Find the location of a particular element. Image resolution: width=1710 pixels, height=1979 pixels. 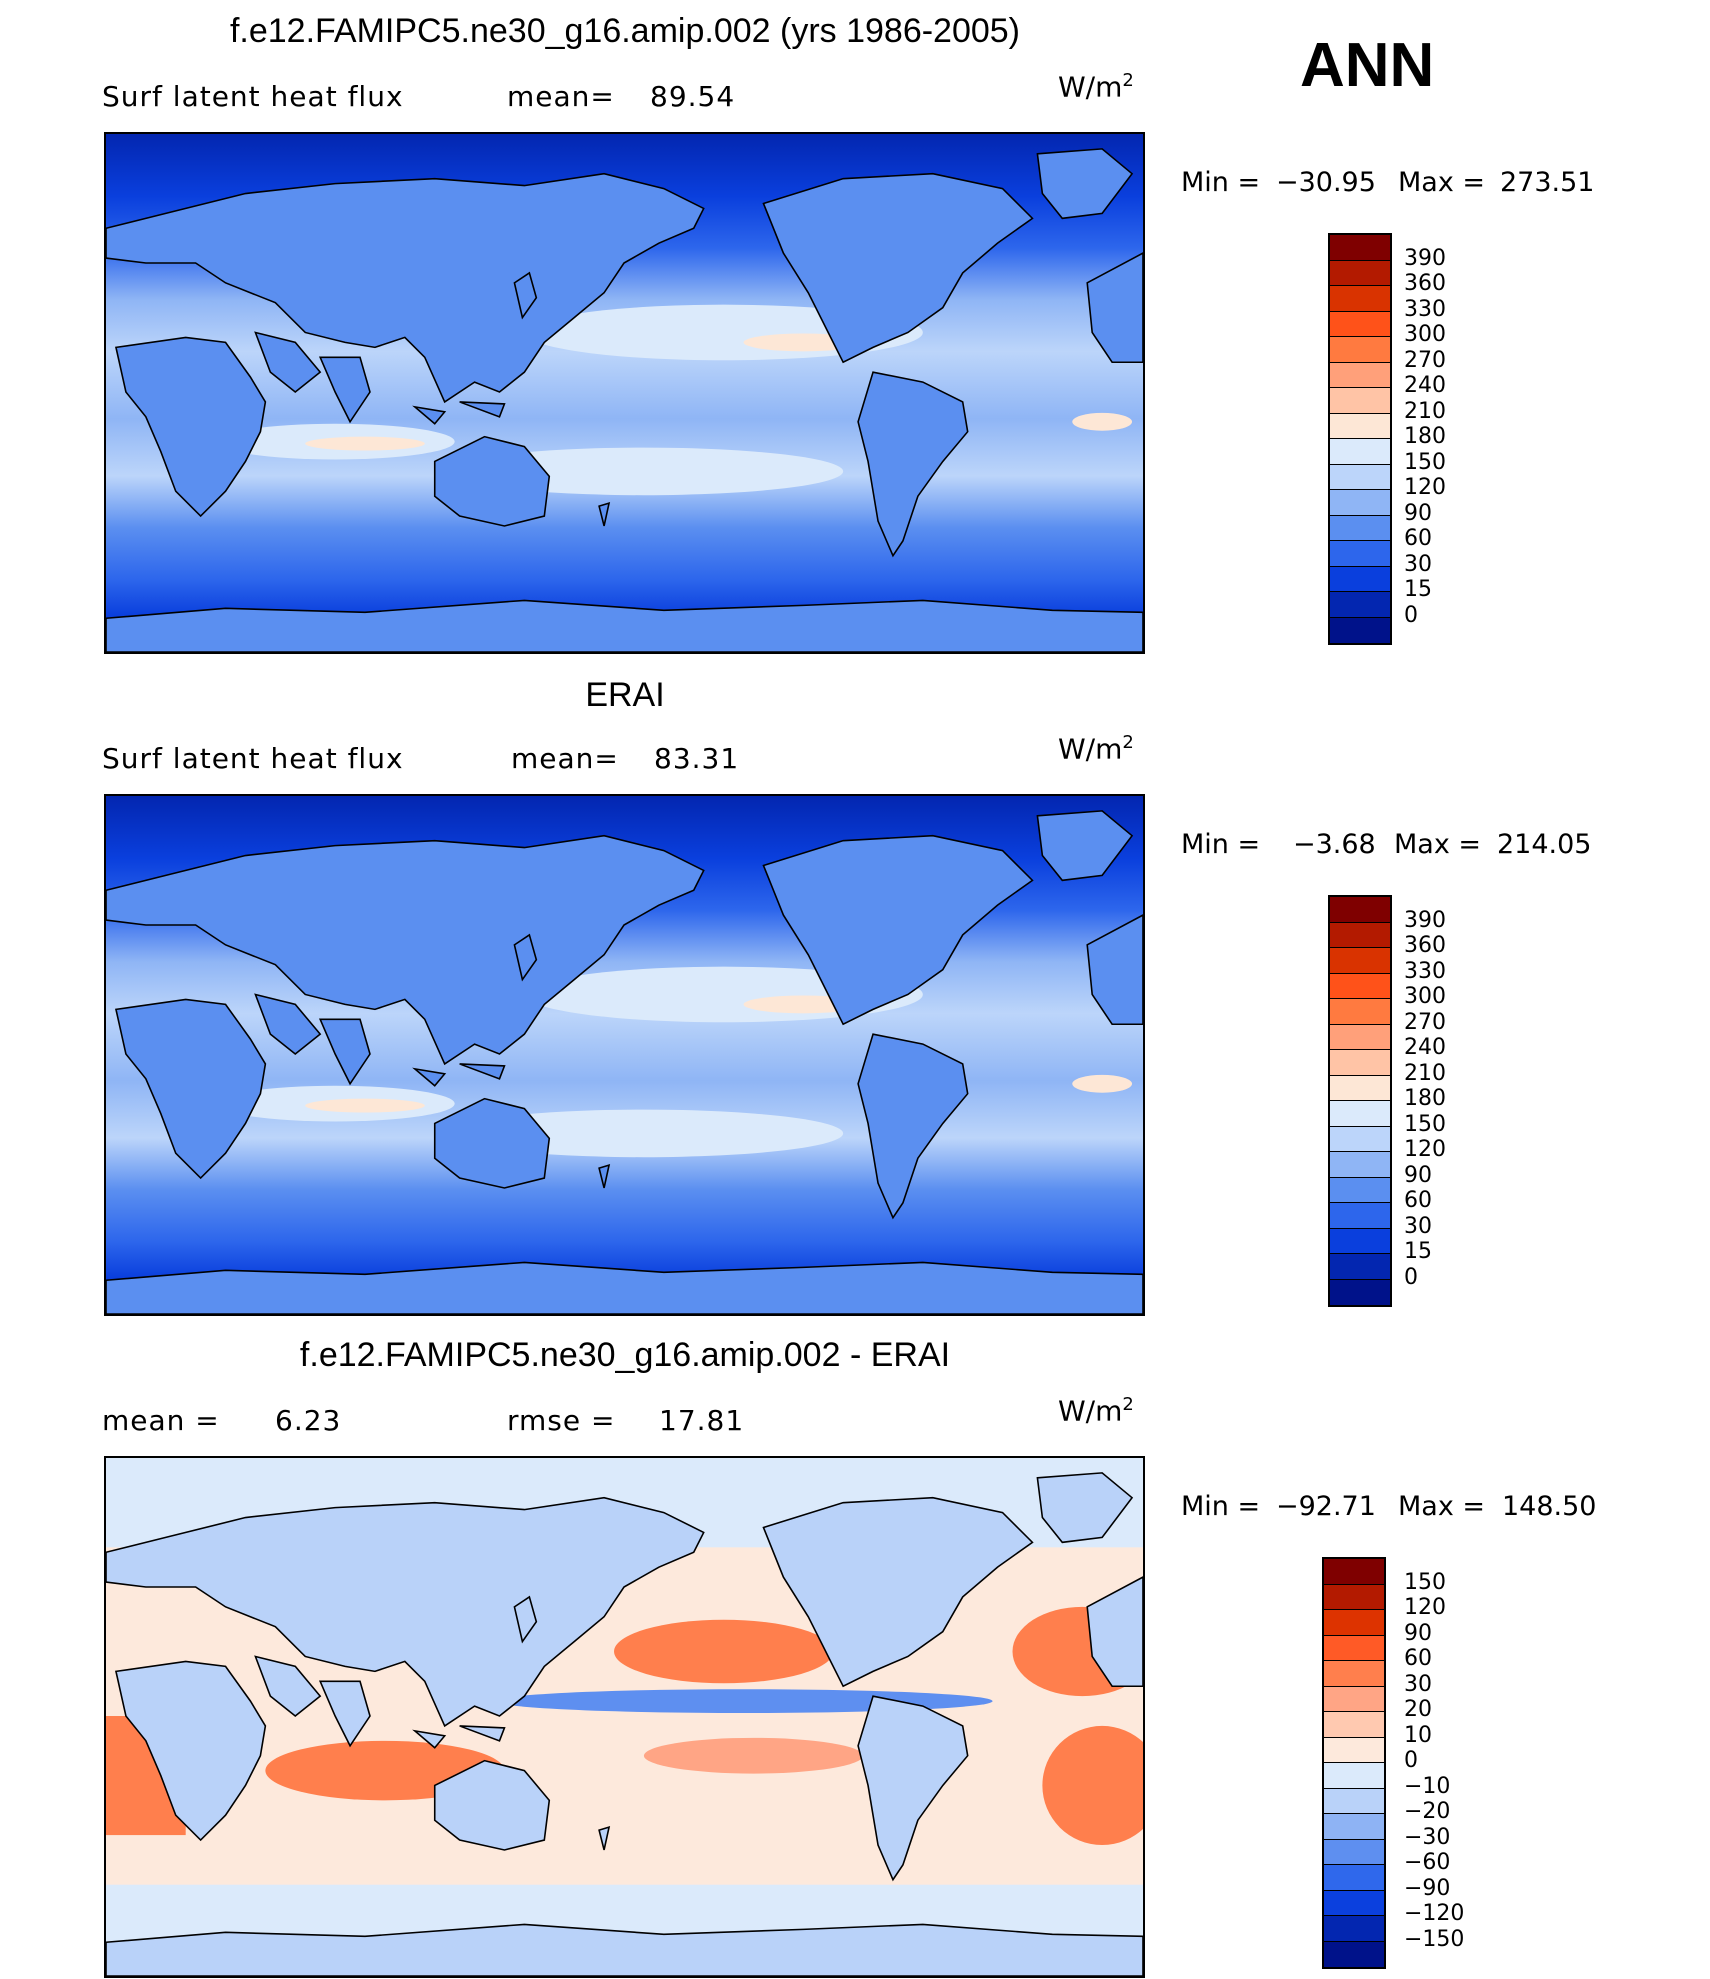

colorbar-tick-label: 210 is located at coordinates (1425, 1073).